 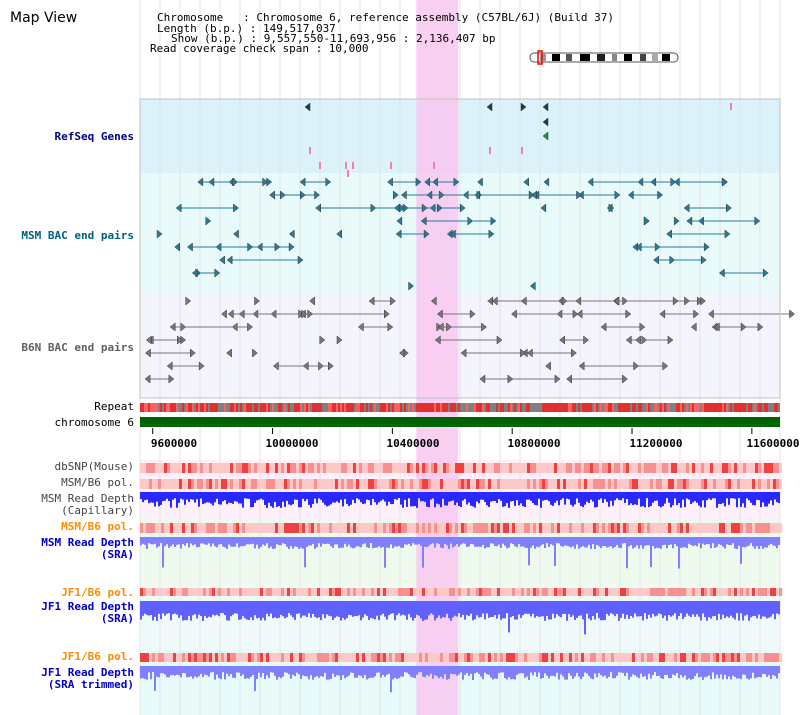 What do you see at coordinates (87, 498) in the screenshot?
I see `msm-depth-capillary-label: MSM Read Depth` at bounding box center [87, 498].